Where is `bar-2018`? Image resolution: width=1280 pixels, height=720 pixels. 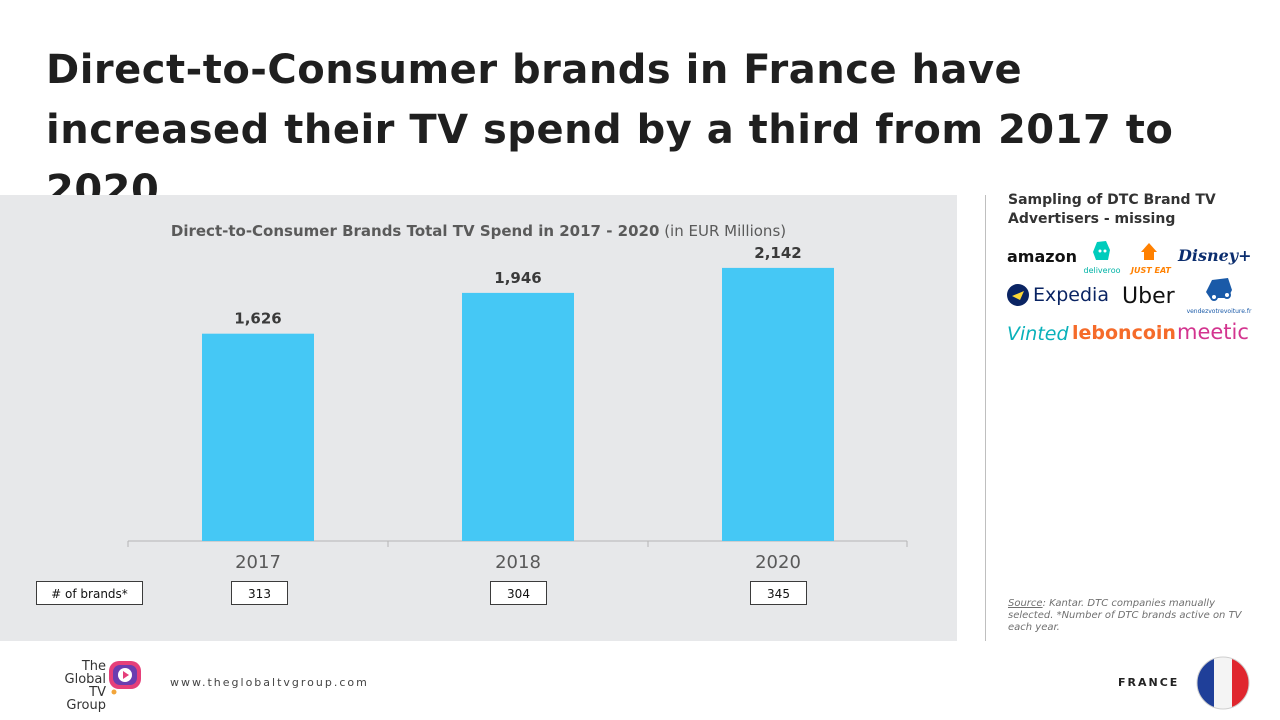
bar-2018 is located at coordinates (518, 416).